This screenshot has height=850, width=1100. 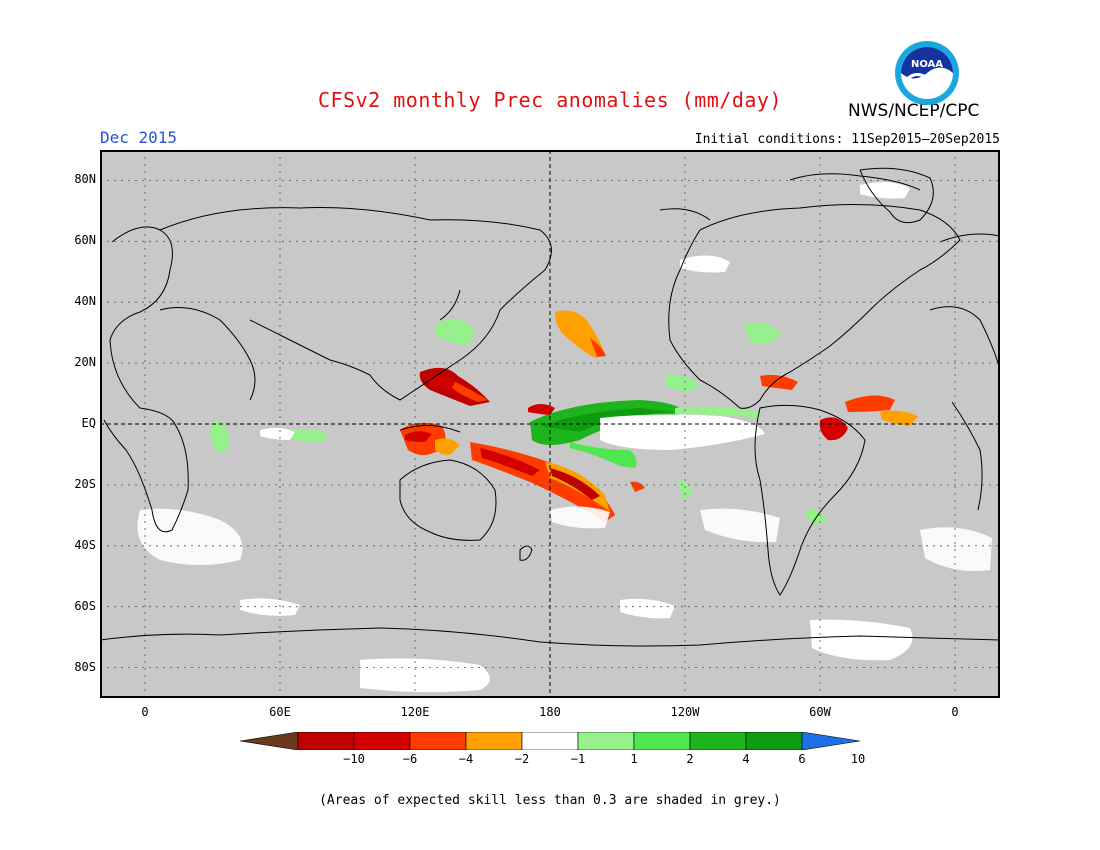 What do you see at coordinates (522, 759) in the screenshot?
I see `colorbar-label: −2` at bounding box center [522, 759].